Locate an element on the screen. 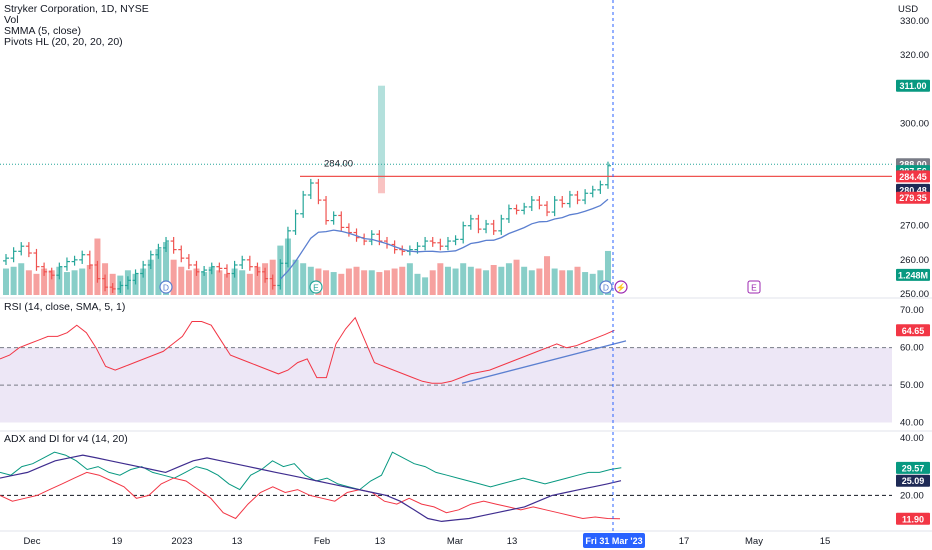  rsi-trendline is located at coordinates (544, 362).